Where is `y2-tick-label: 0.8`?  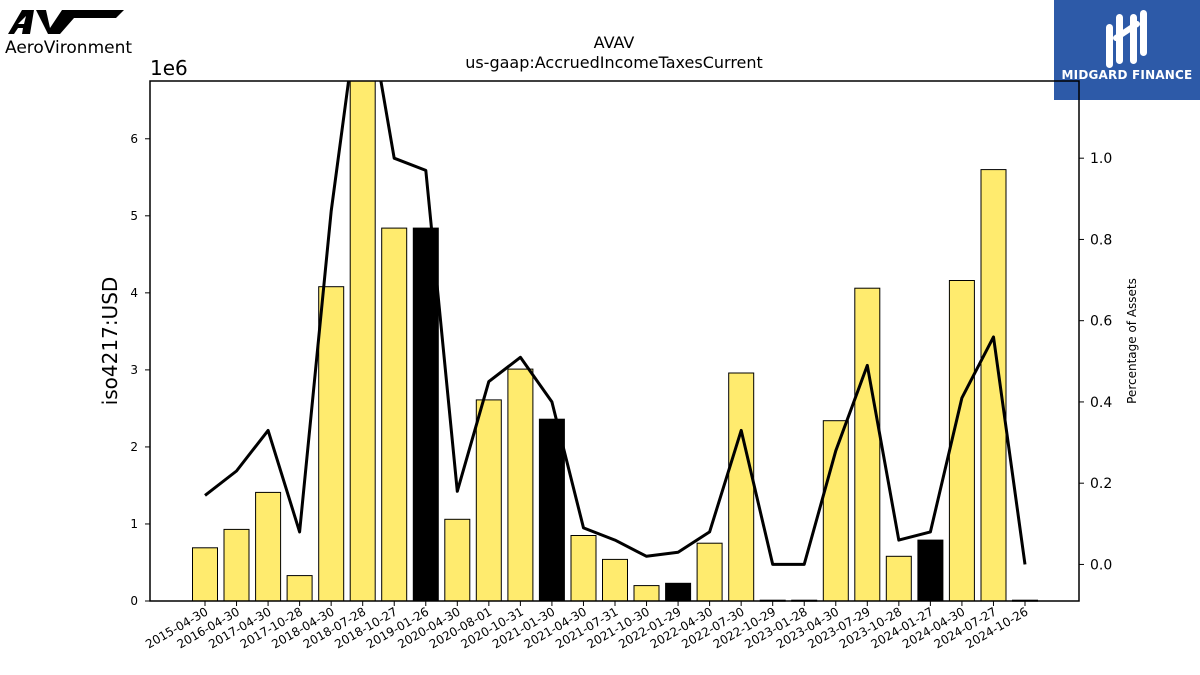
y2-tick-label: 0.8 is located at coordinates (1101, 240).